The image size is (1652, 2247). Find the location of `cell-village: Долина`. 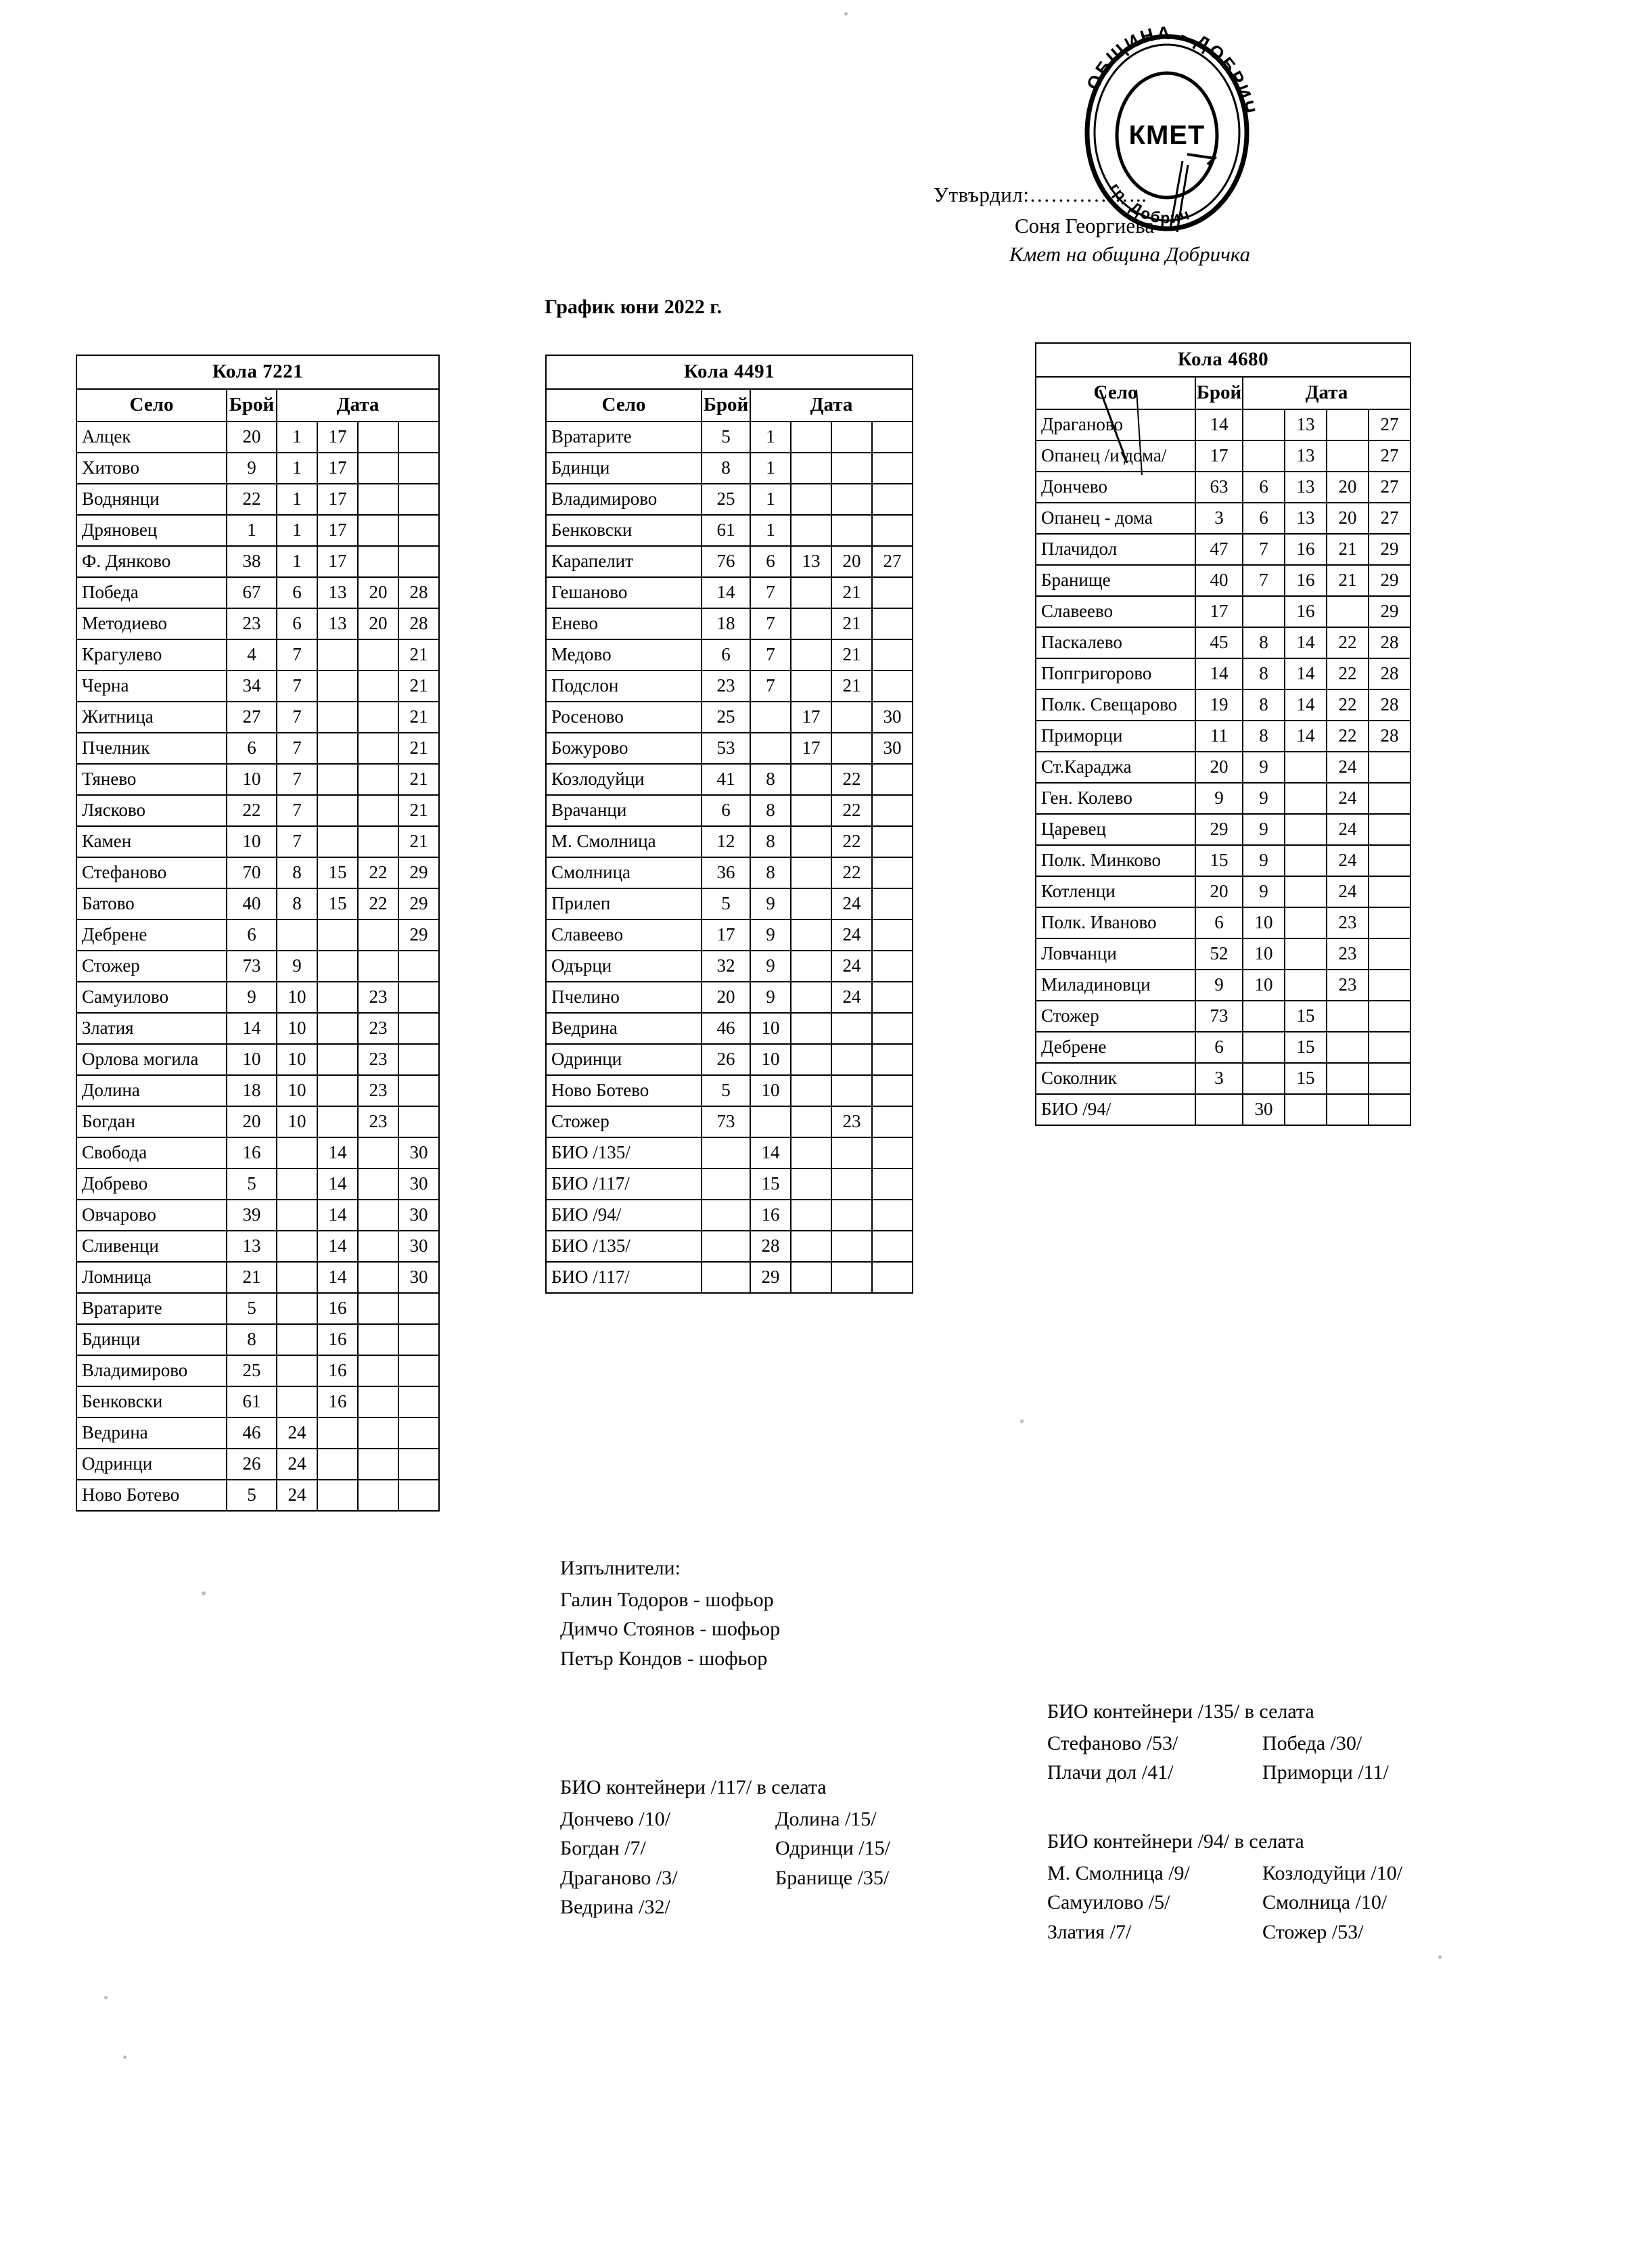

cell-village: Долина is located at coordinates (152, 1090).